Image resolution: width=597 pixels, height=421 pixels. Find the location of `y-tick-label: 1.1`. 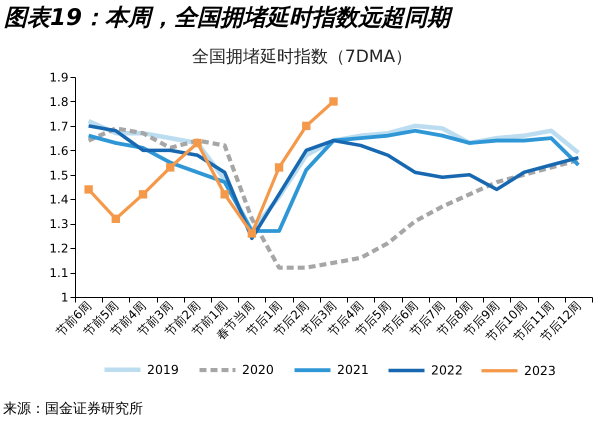

y-tick-label: 1.1 is located at coordinates (58, 273).